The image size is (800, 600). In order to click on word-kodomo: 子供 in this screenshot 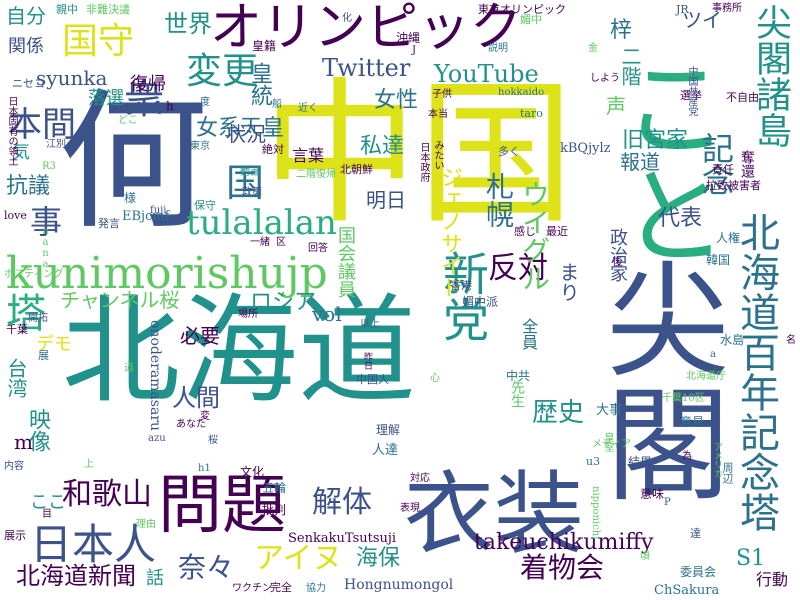, I will do `click(442, 94)`.